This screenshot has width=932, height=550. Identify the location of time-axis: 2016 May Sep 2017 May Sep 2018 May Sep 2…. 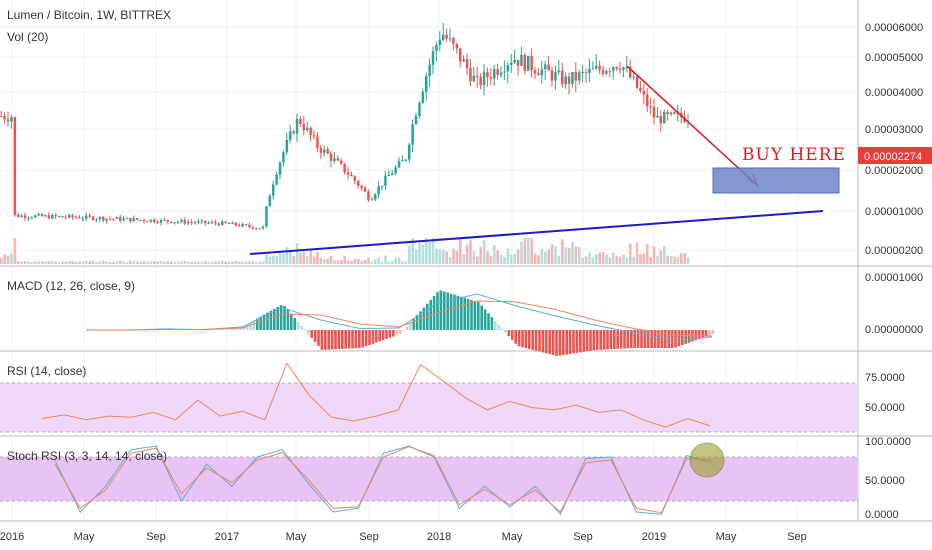
(403, 537).